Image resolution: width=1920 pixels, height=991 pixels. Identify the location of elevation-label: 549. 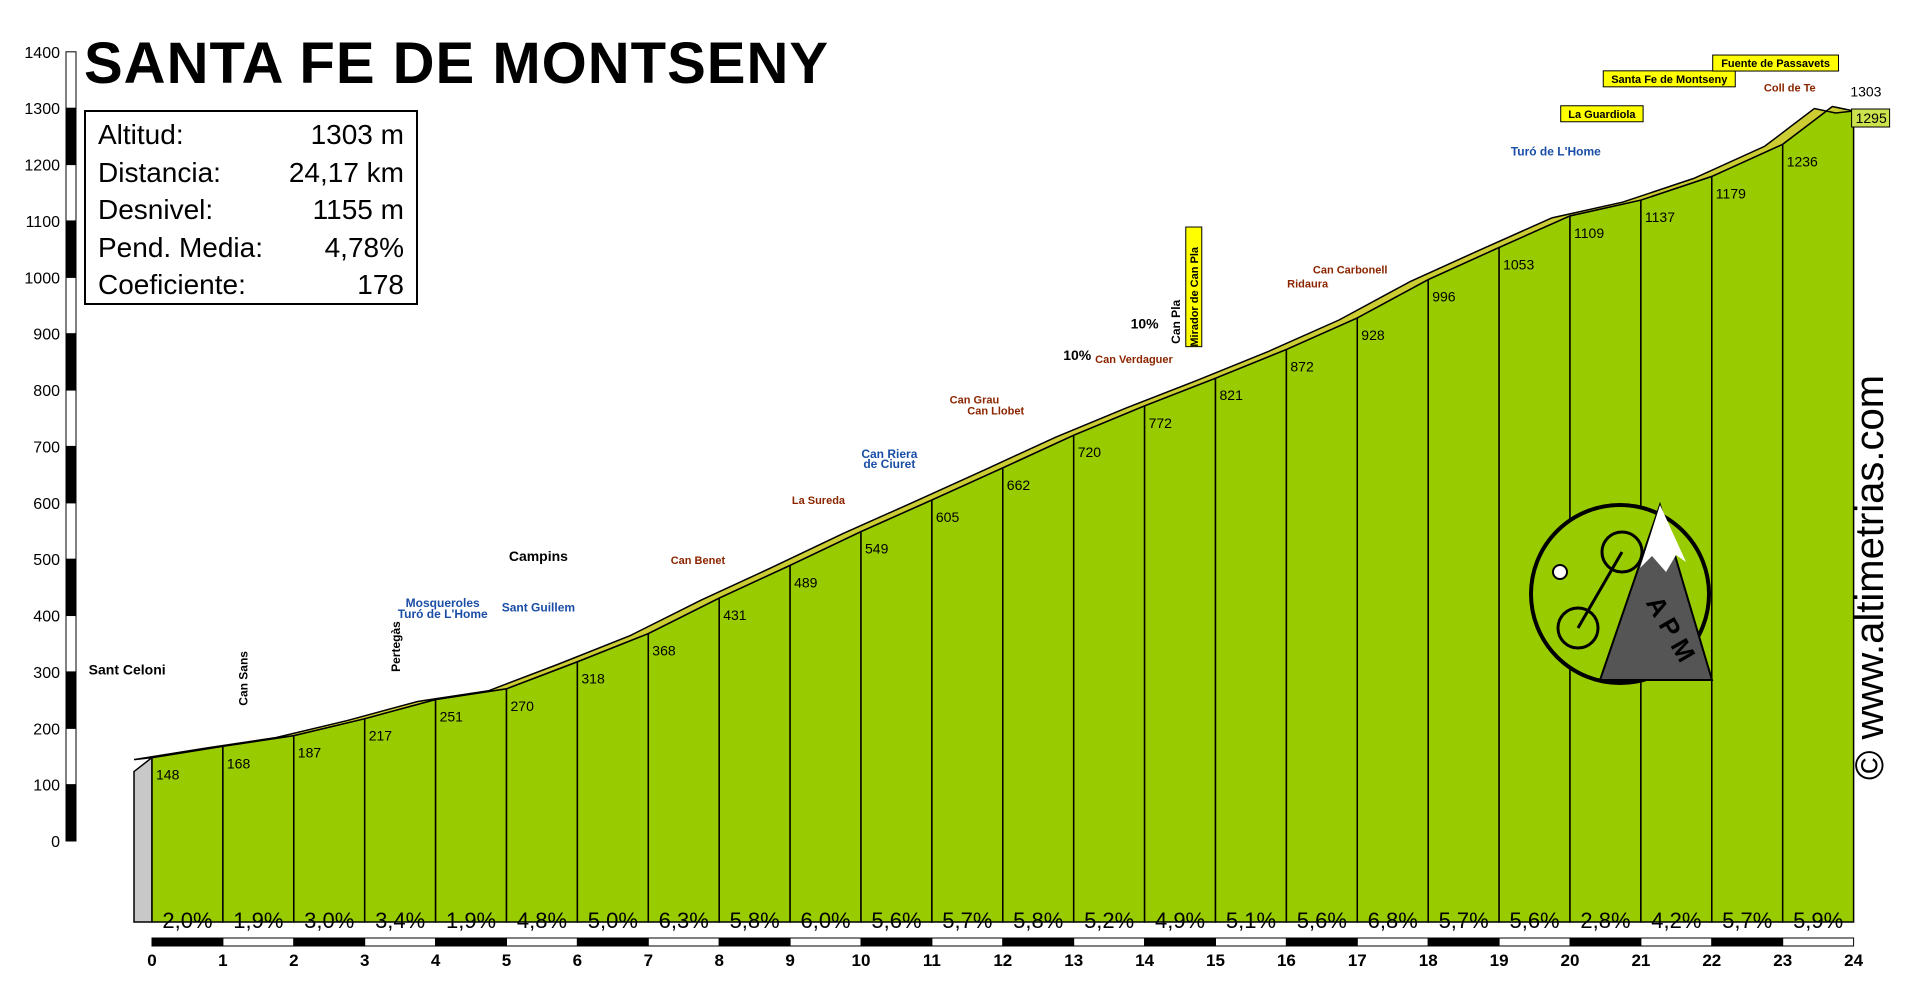
(877, 549).